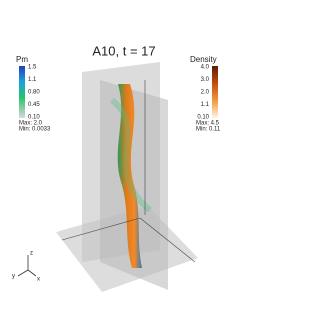  Describe the element at coordinates (208, 130) in the screenshot. I see `colorbar-min: Min: 0.11` at that location.